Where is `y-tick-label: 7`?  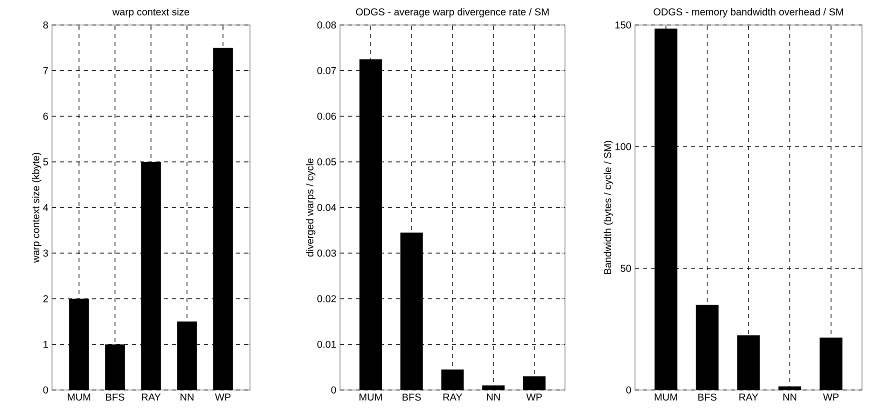 y-tick-label: 7 is located at coordinates (45, 70).